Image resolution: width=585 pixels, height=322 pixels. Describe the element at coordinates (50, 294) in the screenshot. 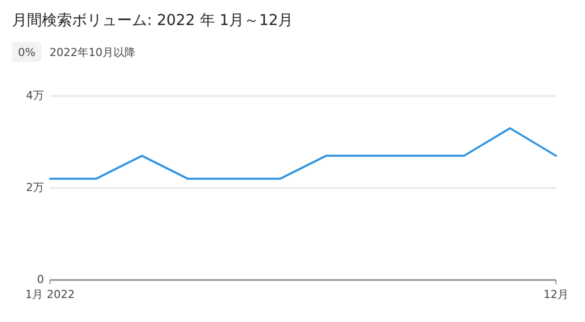

I see `x-tick-label: 1月 2022` at that location.